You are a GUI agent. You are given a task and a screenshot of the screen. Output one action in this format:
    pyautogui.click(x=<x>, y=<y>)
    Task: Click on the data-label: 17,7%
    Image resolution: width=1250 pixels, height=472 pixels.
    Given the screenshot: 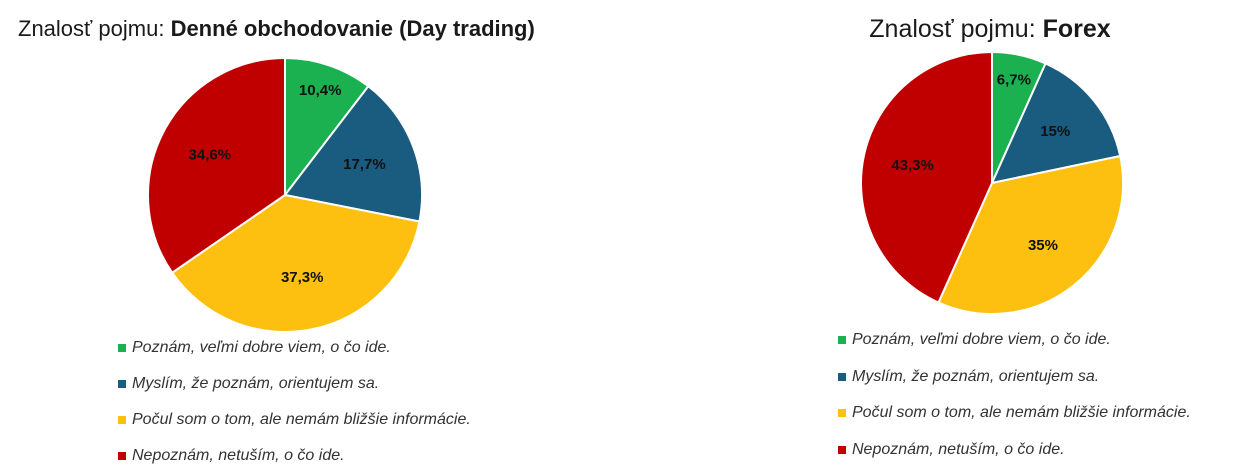 What is the action you would take?
    pyautogui.click(x=364, y=164)
    